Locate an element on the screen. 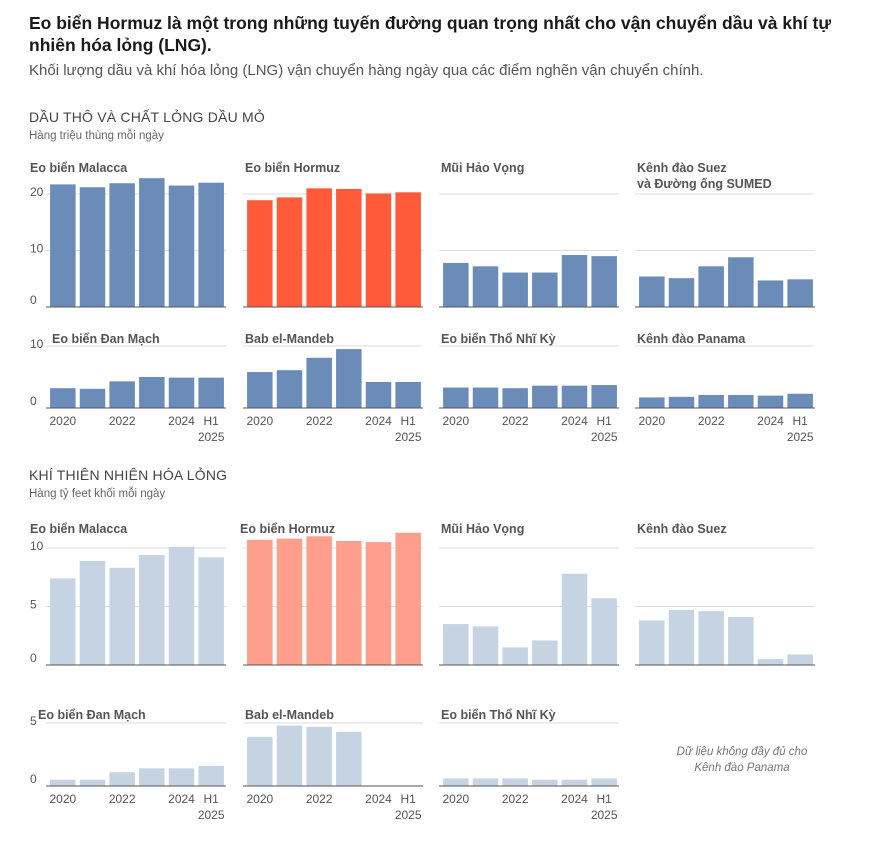  lng-xtick-5-1: 2022 is located at coordinates (319, 799).